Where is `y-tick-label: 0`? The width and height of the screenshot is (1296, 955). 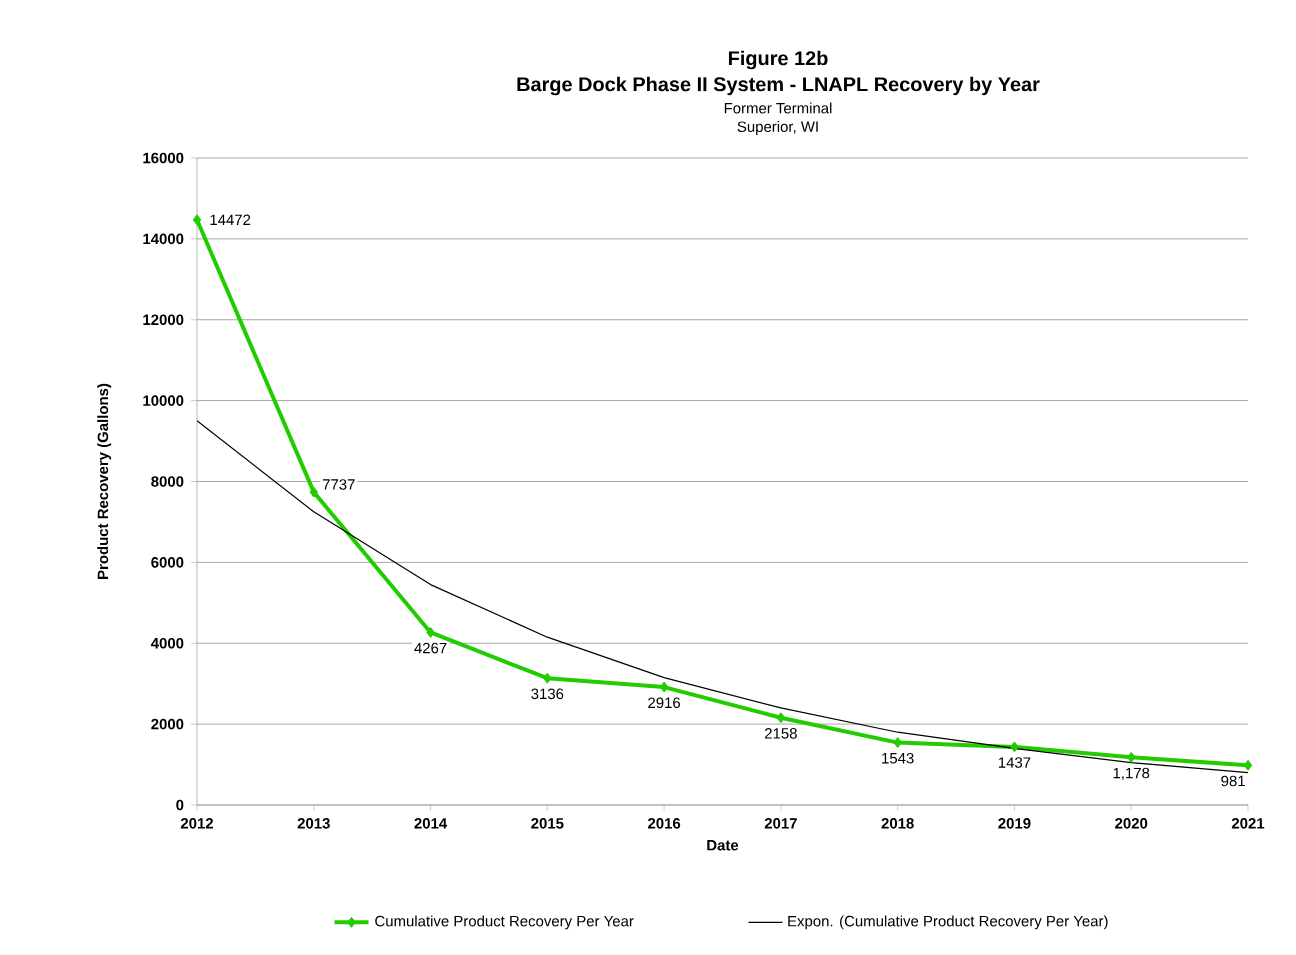 y-tick-label: 0 is located at coordinates (180, 805).